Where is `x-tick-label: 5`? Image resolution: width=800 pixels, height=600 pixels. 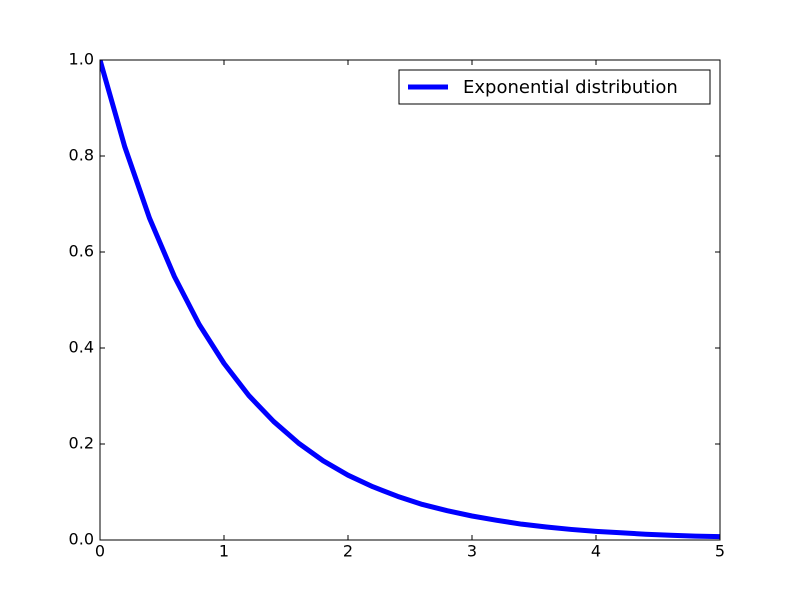
x-tick-label: 5 is located at coordinates (720, 551).